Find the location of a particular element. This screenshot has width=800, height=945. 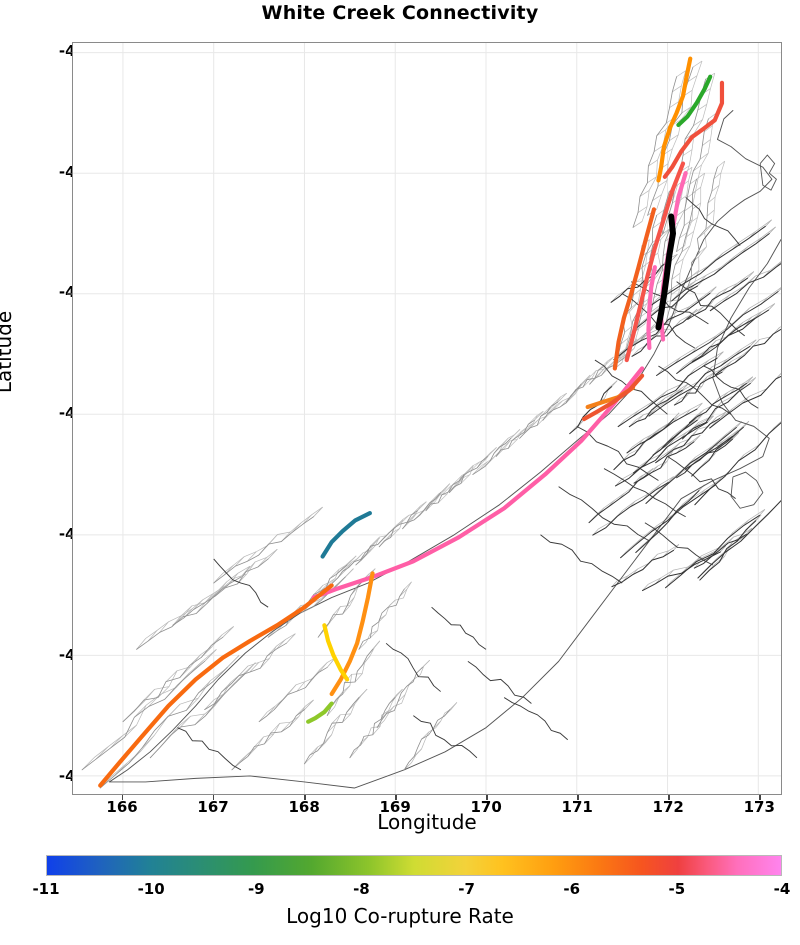

highlighted-fault-orange-red-west is located at coordinates (634, 289).